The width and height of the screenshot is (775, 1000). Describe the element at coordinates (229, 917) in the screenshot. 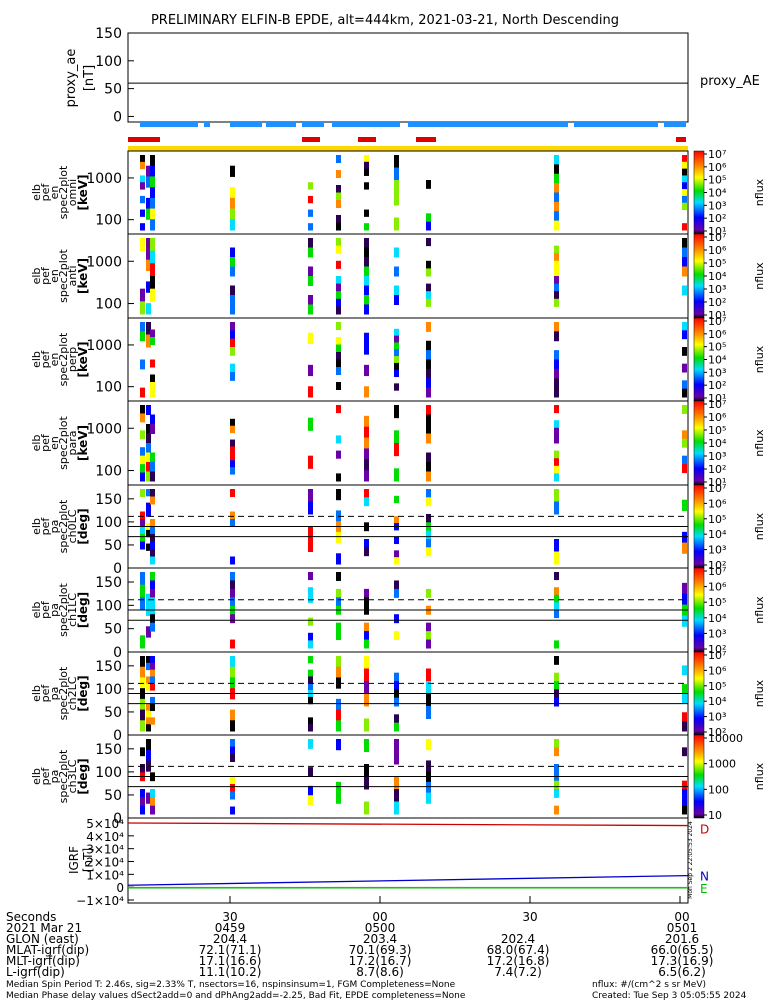

I see `axis-table-value: 30` at that location.